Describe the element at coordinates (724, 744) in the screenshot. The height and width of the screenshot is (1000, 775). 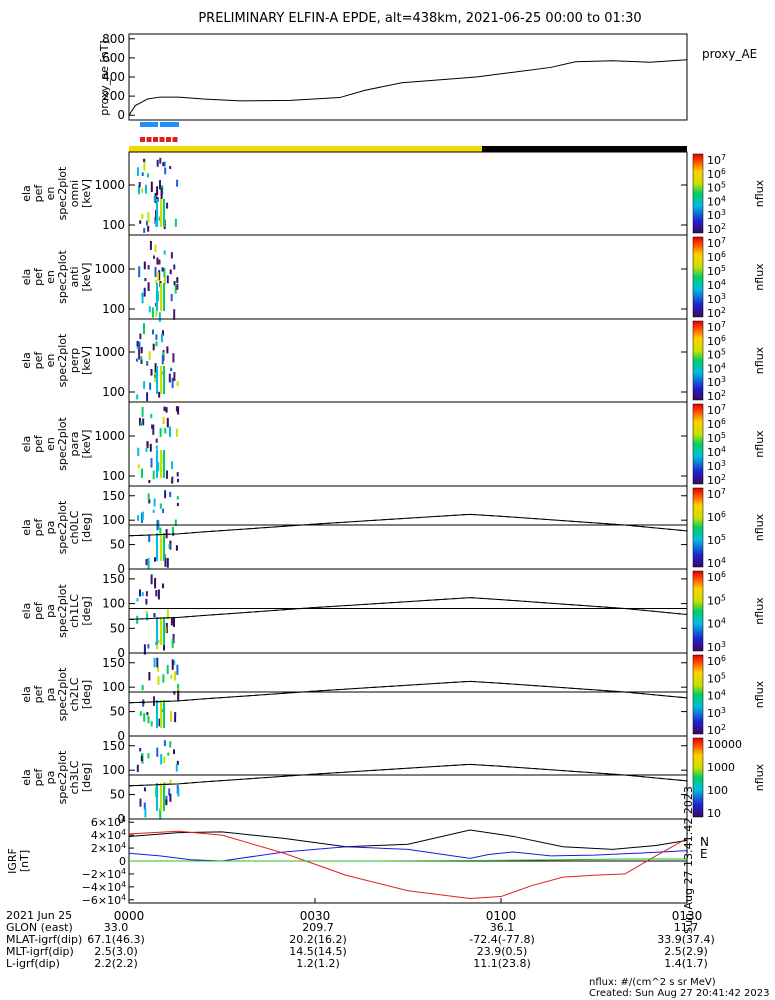
I see `colorbar-tick-label: 10000` at that location.